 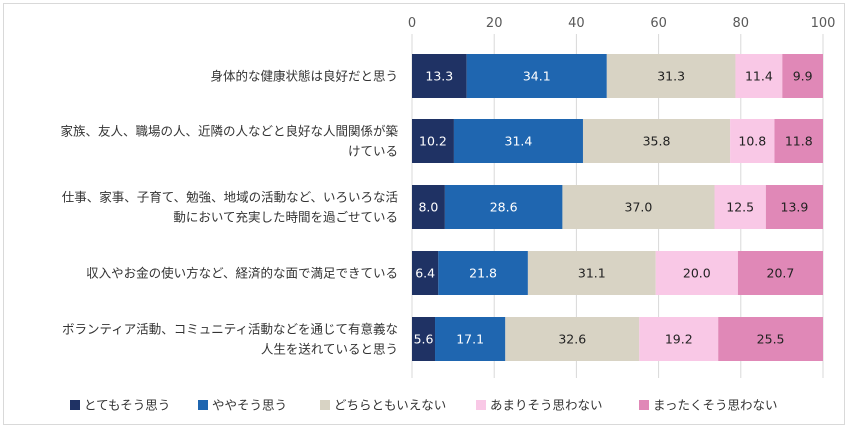 I want to click on data-label: 34.1, so click(x=537, y=76).